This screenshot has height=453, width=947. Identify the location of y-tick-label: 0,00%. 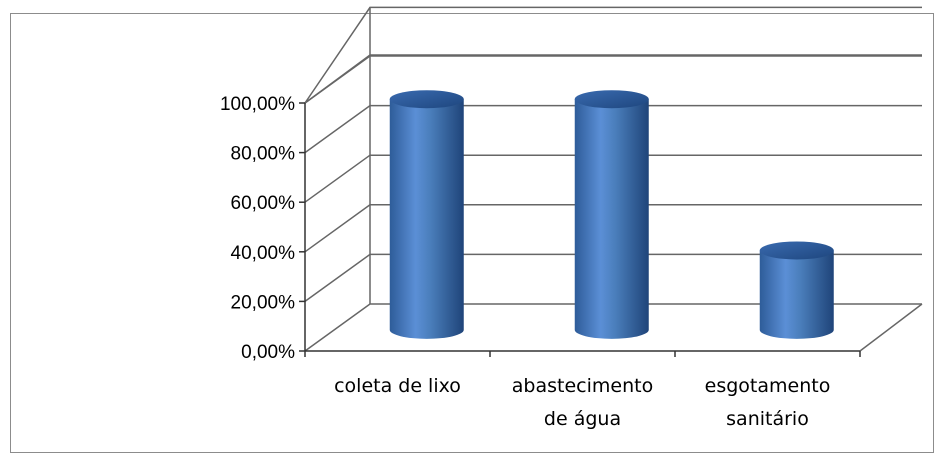
(268, 352).